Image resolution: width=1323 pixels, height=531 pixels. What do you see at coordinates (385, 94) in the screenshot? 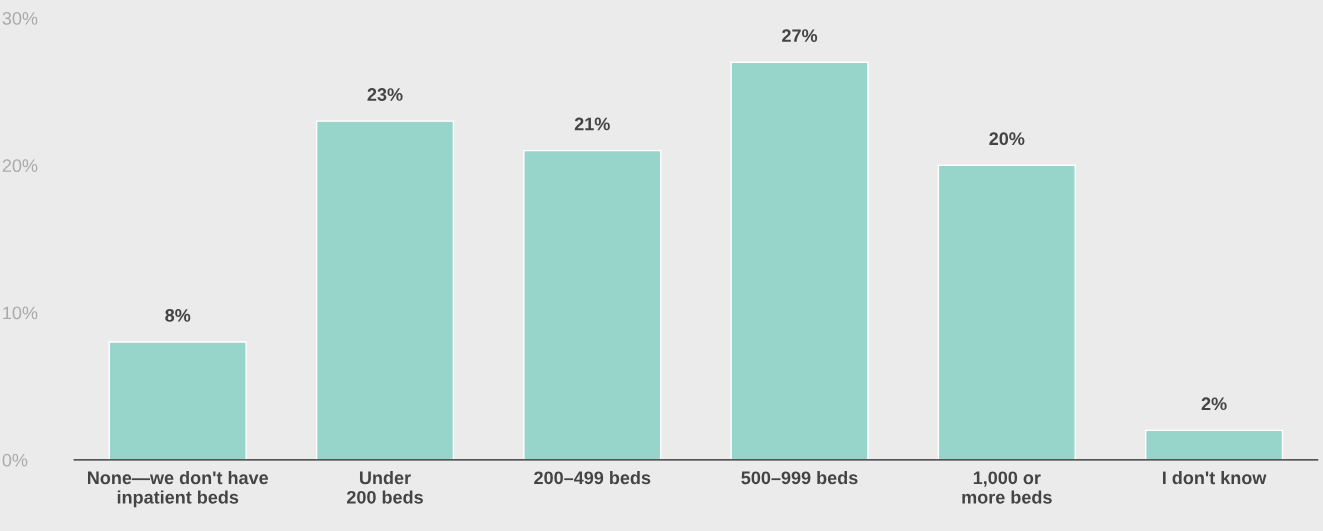
I see `data-label: 23%` at bounding box center [385, 94].